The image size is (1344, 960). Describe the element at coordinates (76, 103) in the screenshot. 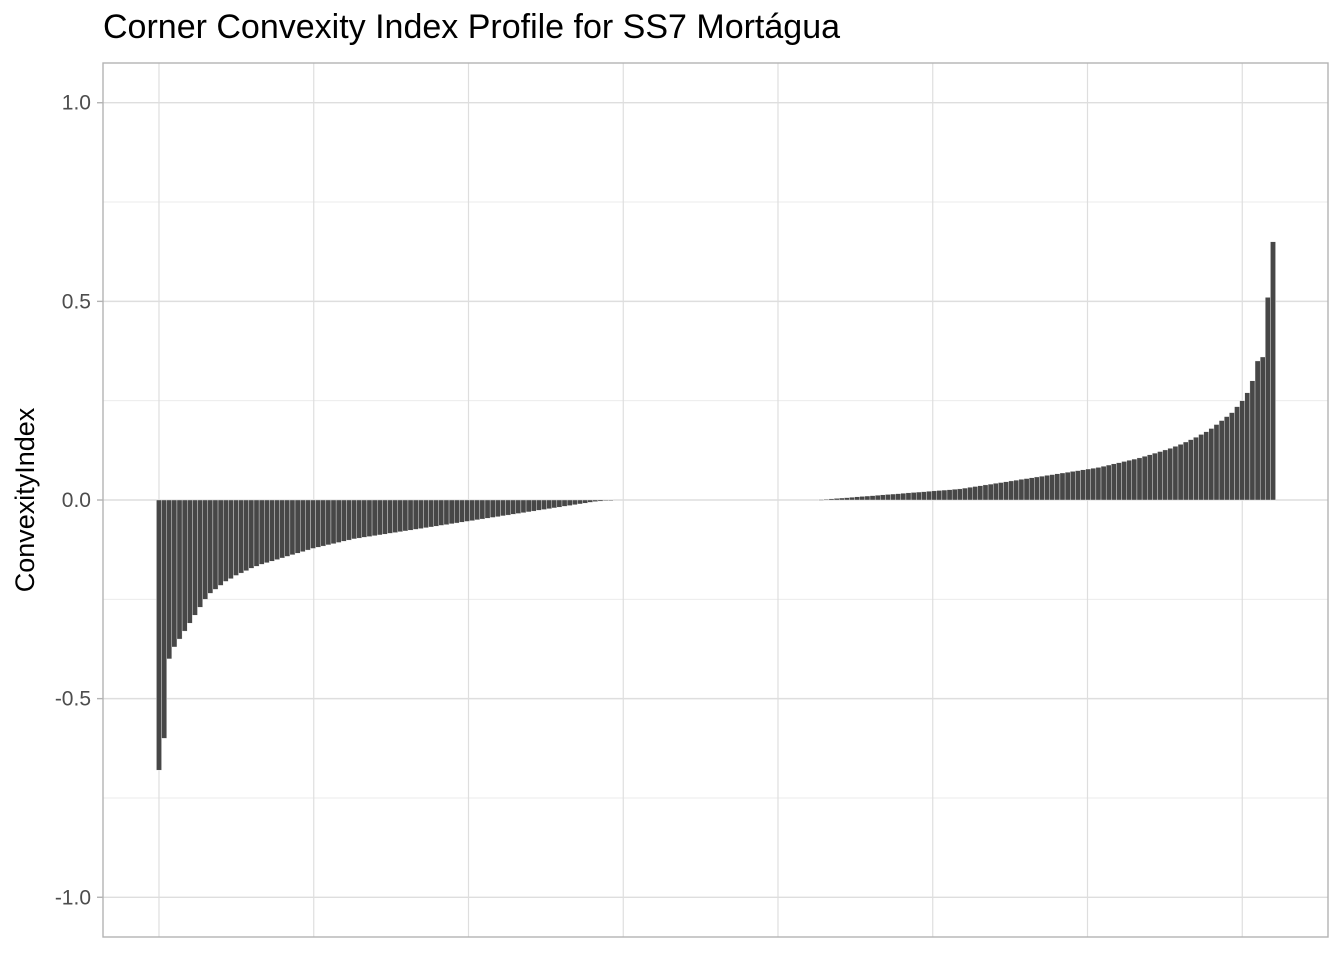

I see `y-tick-label: 1.0` at that location.